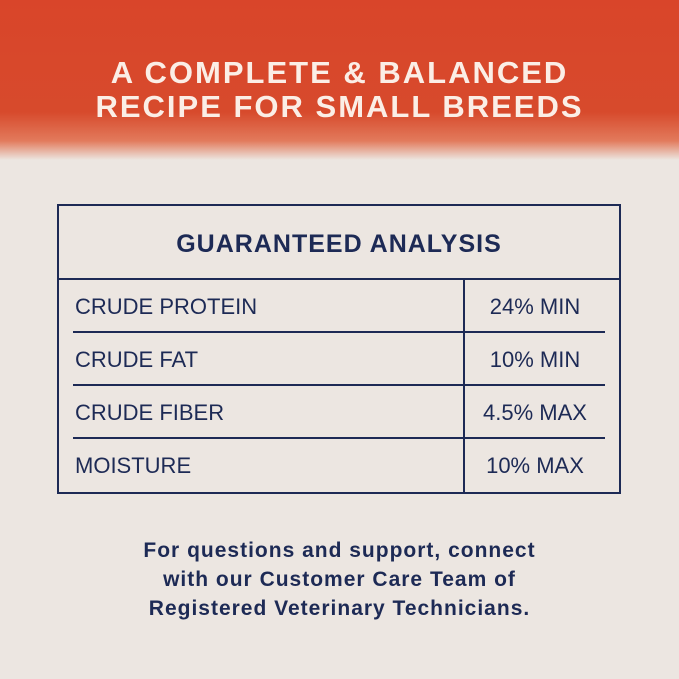  Describe the element at coordinates (339, 550) in the screenshot. I see `support-line-1: For questions and support, connect` at that location.